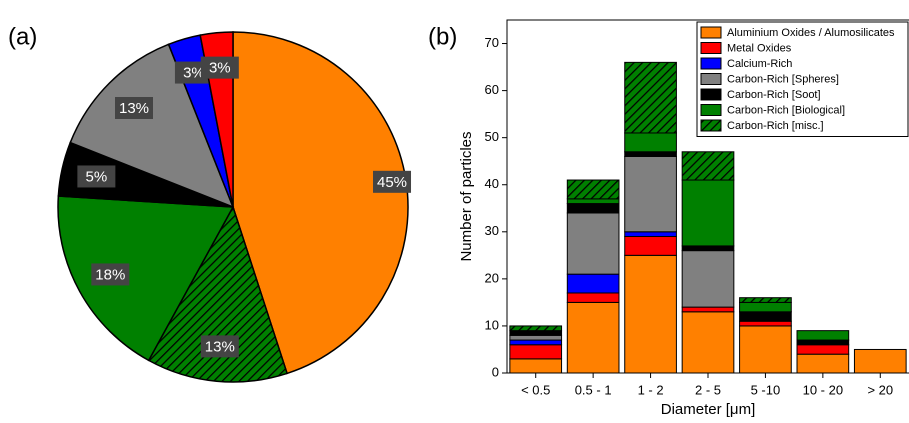  I want to click on value-label: 45%, so click(392, 182).